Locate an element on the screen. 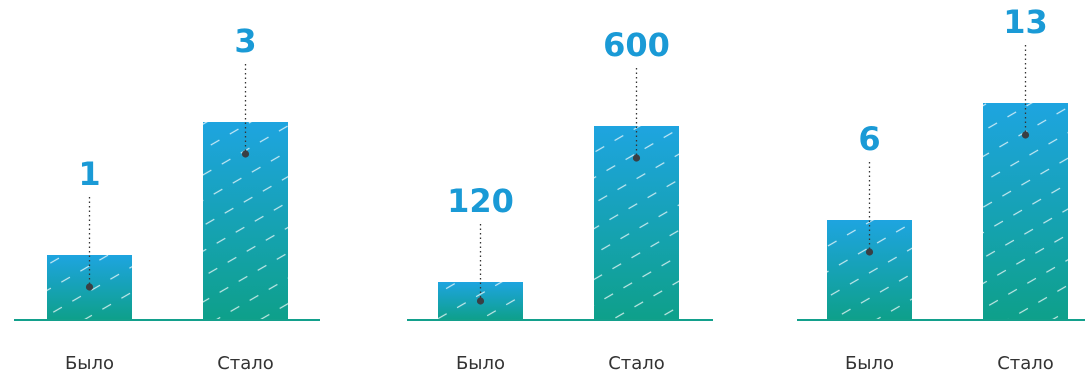 This screenshot has height=374, width=1085. value-label: 13 is located at coordinates (1025, 22).